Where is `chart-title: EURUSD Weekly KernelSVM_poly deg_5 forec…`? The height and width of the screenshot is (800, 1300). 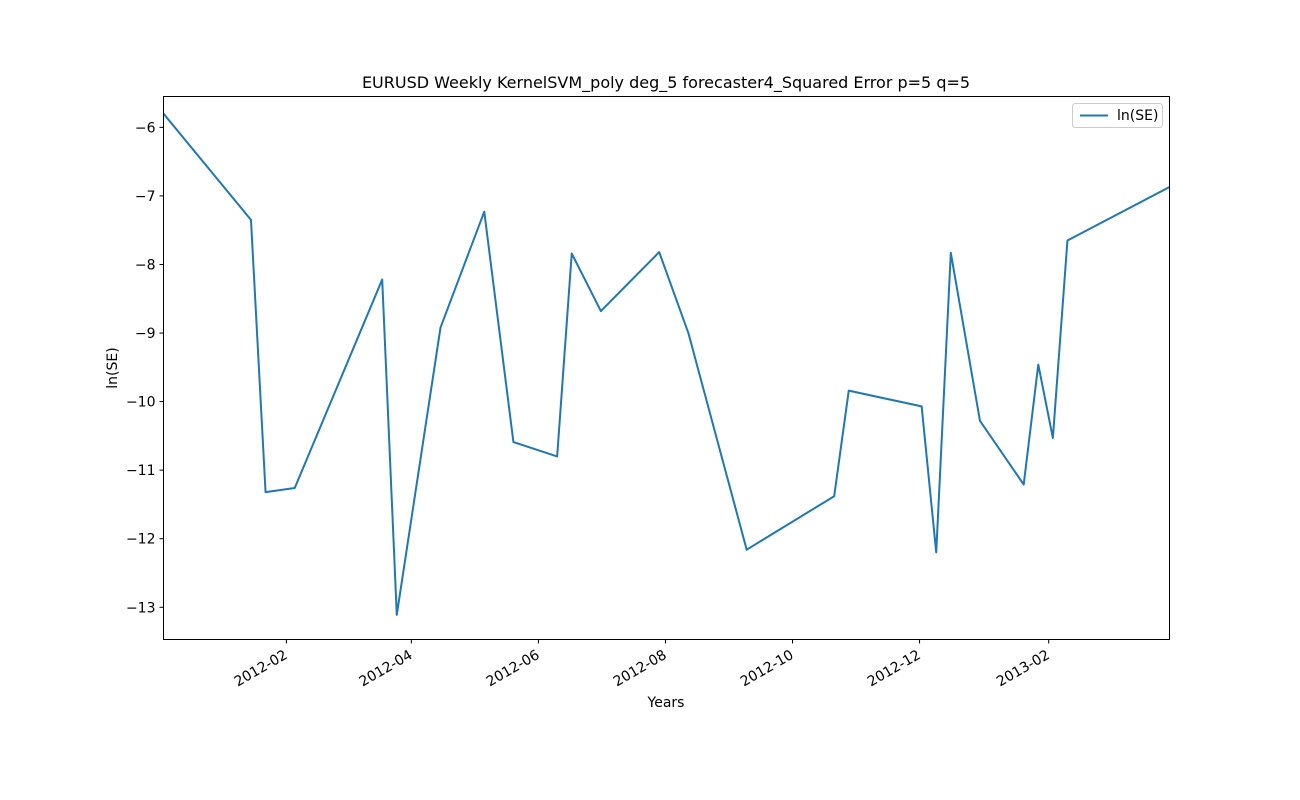
chart-title: EURUSD Weekly KernelSVM_poly deg_5 forec… is located at coordinates (666, 83).